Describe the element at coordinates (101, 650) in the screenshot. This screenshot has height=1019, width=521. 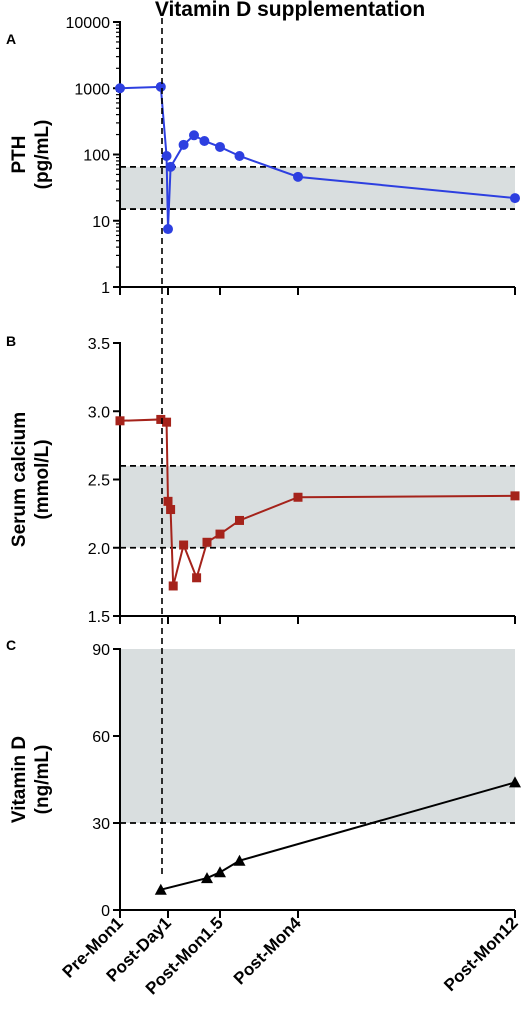
I see `y-tick-label: 90` at that location.